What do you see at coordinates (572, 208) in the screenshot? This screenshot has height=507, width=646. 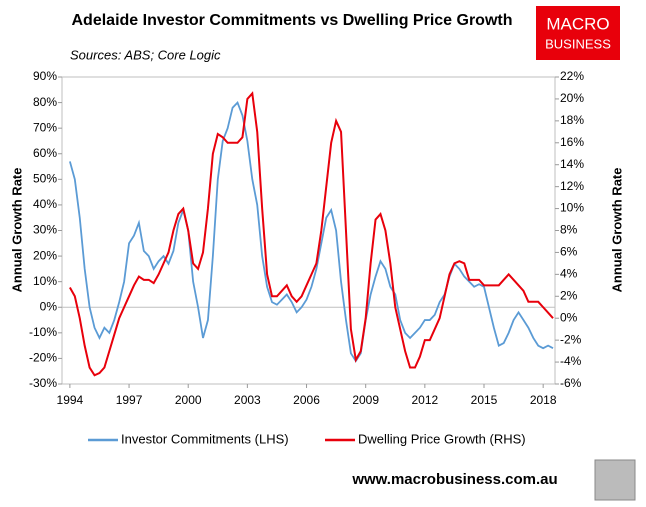 I see `y2-tick-label: 10%` at bounding box center [572, 208].